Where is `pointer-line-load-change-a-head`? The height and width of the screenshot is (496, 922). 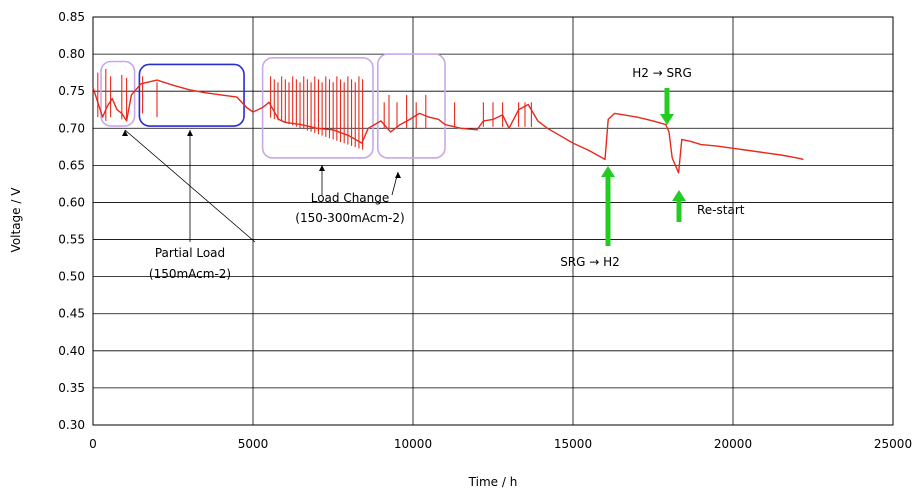 pointer-line-load-change-a-head is located at coordinates (322, 168).